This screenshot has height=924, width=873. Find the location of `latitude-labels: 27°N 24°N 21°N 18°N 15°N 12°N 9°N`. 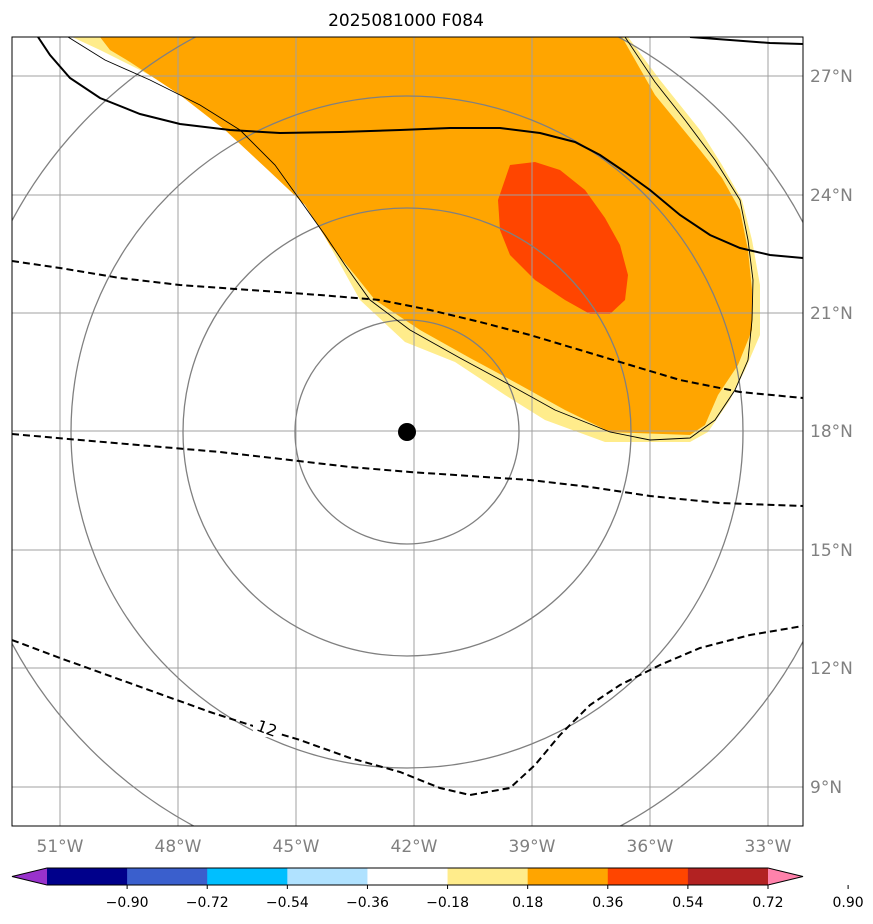

latitude-labels: 27°N 24°N 21°N 18°N 15°N 12°N 9°N is located at coordinates (831, 432).